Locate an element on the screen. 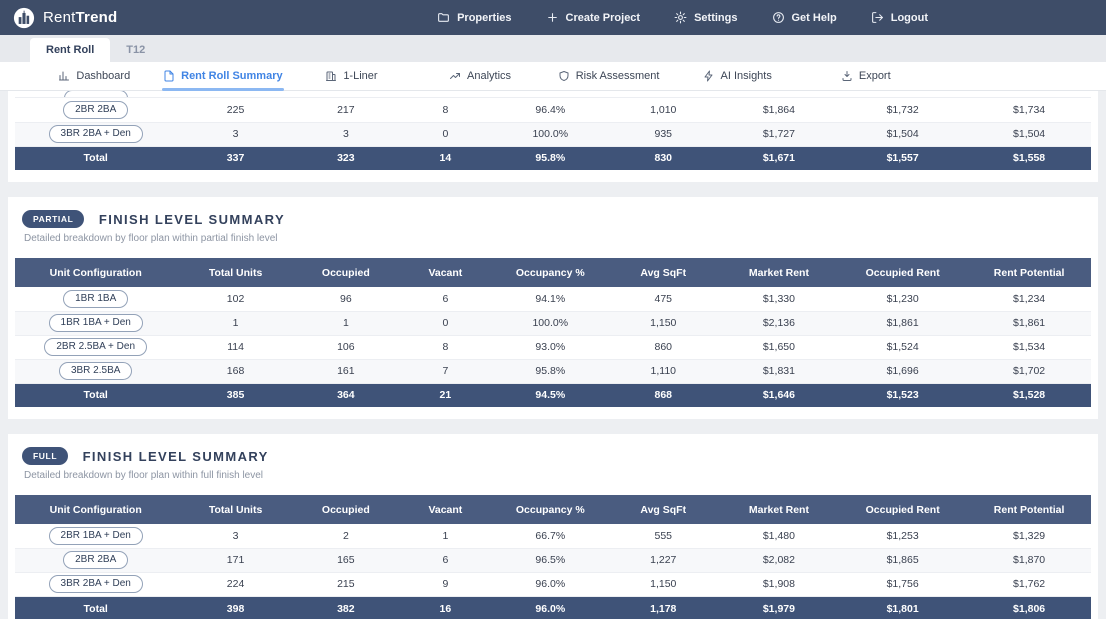  document-tab-bar: Rent Roll T12 is located at coordinates (553, 48).